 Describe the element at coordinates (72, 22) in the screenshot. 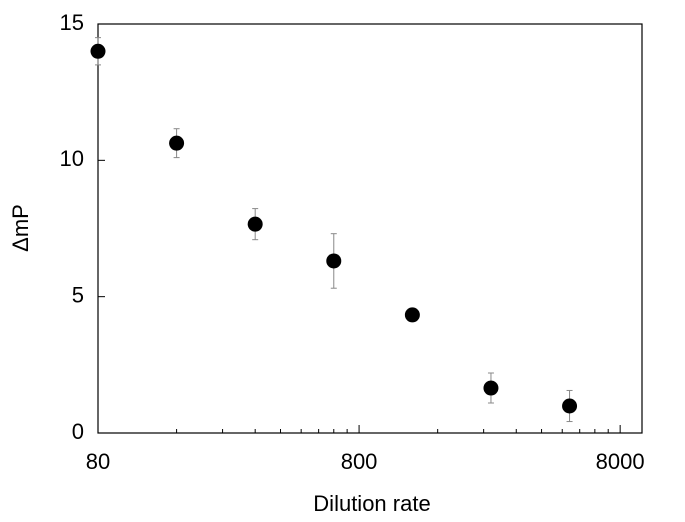

I see `y-tick-label: 15` at that location.